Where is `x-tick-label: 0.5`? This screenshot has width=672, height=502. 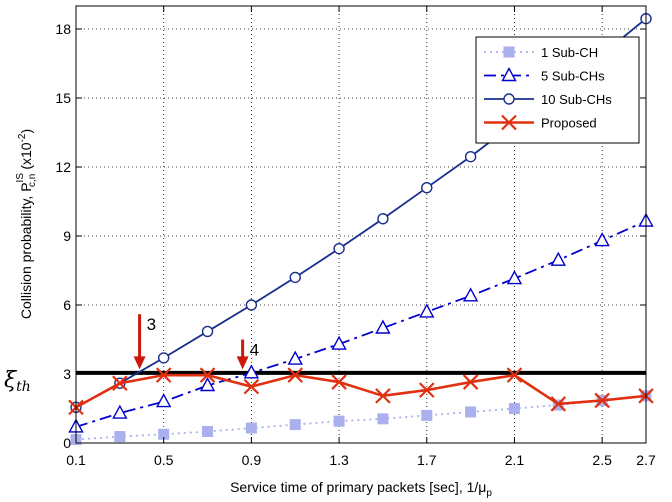
x-tick-label: 0.5 is located at coordinates (164, 460).